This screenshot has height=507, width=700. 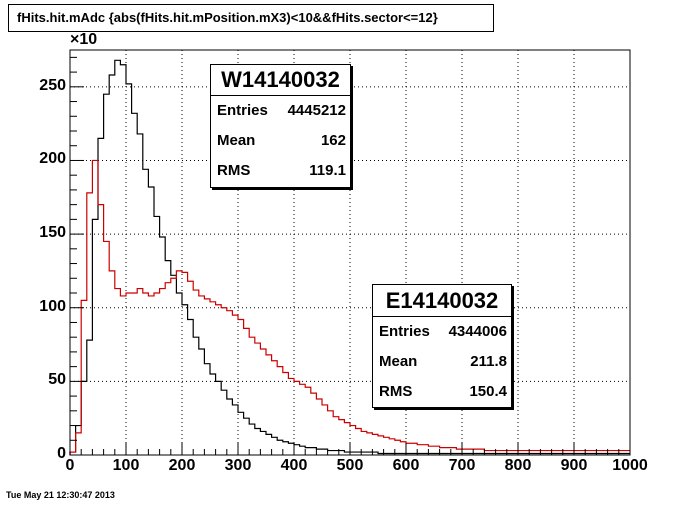 I want to click on stats-rms-row: RMS 119.1, so click(x=280, y=171).